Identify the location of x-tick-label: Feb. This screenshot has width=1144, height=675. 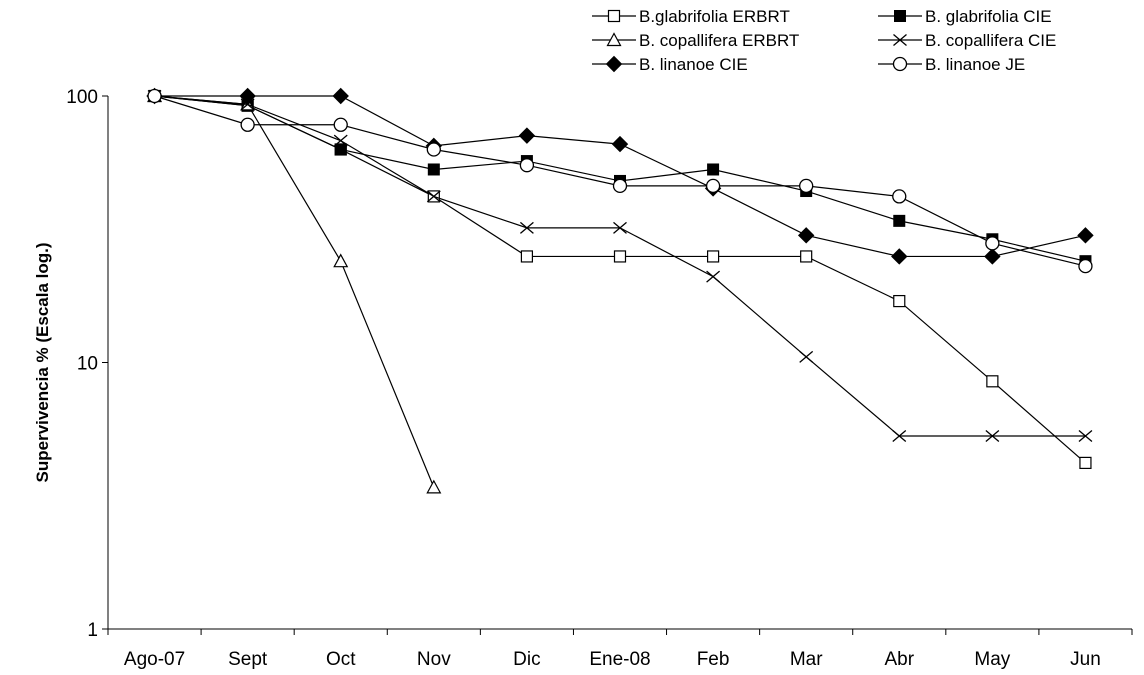
(713, 659).